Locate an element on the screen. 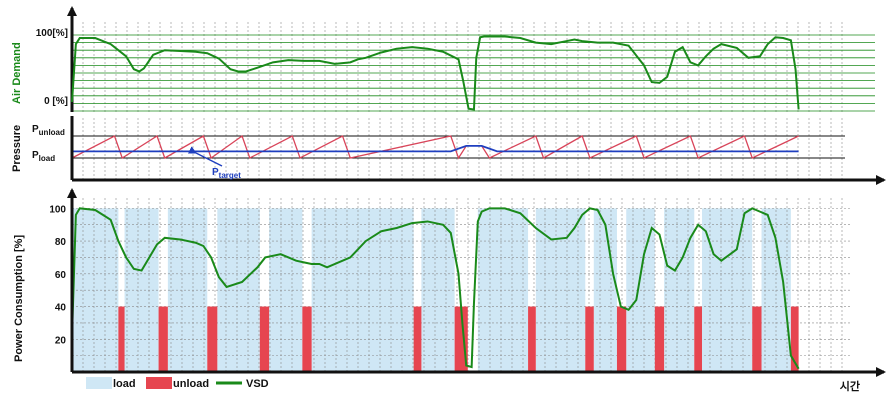 This screenshot has height=394, width=890. pressure-load-tick: Pload is located at coordinates (43, 156).